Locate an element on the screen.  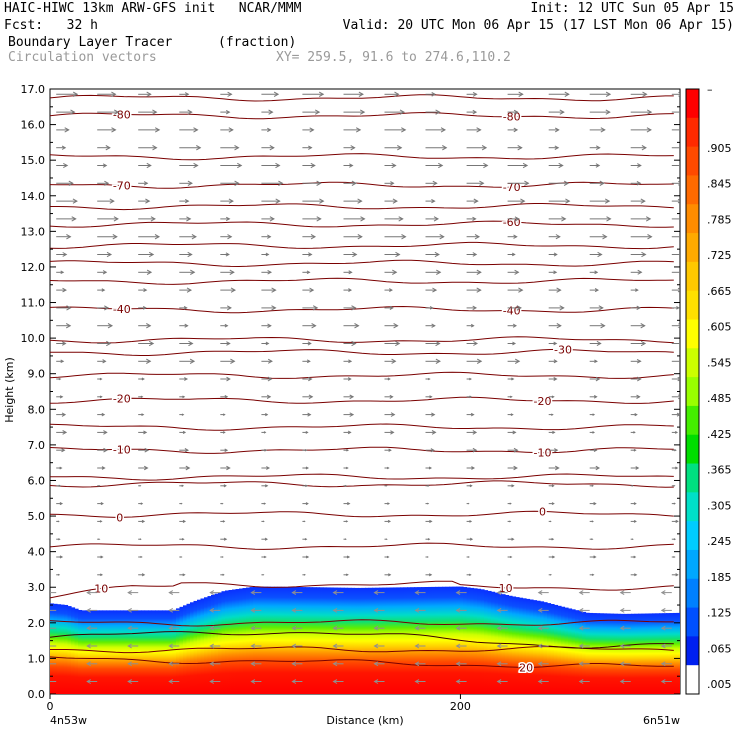
colorbar-label: .185 is located at coordinates (719, 577).